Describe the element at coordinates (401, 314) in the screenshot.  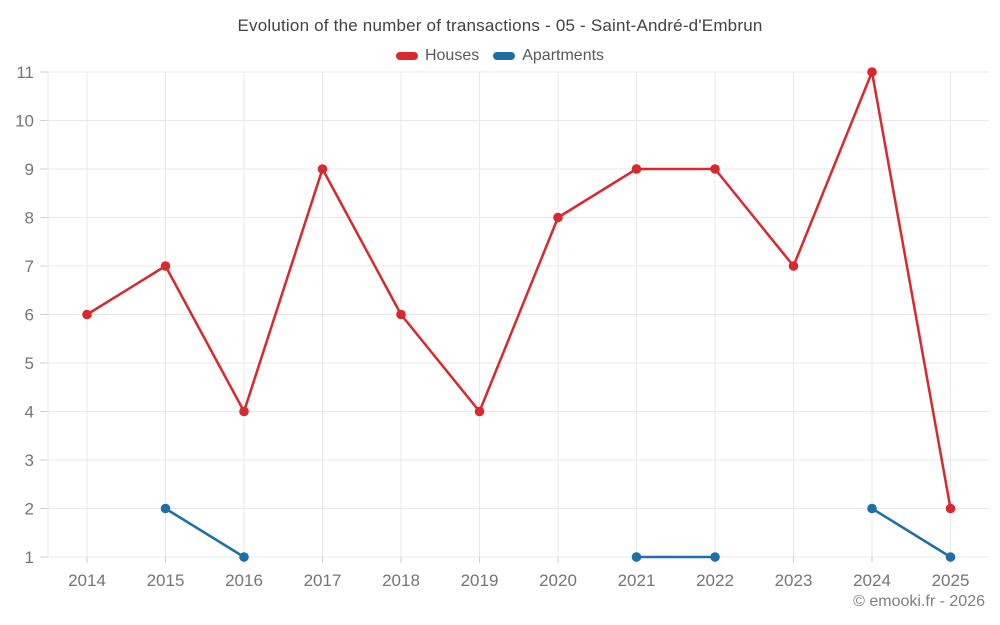
I see `data-point-houses-2018` at that location.